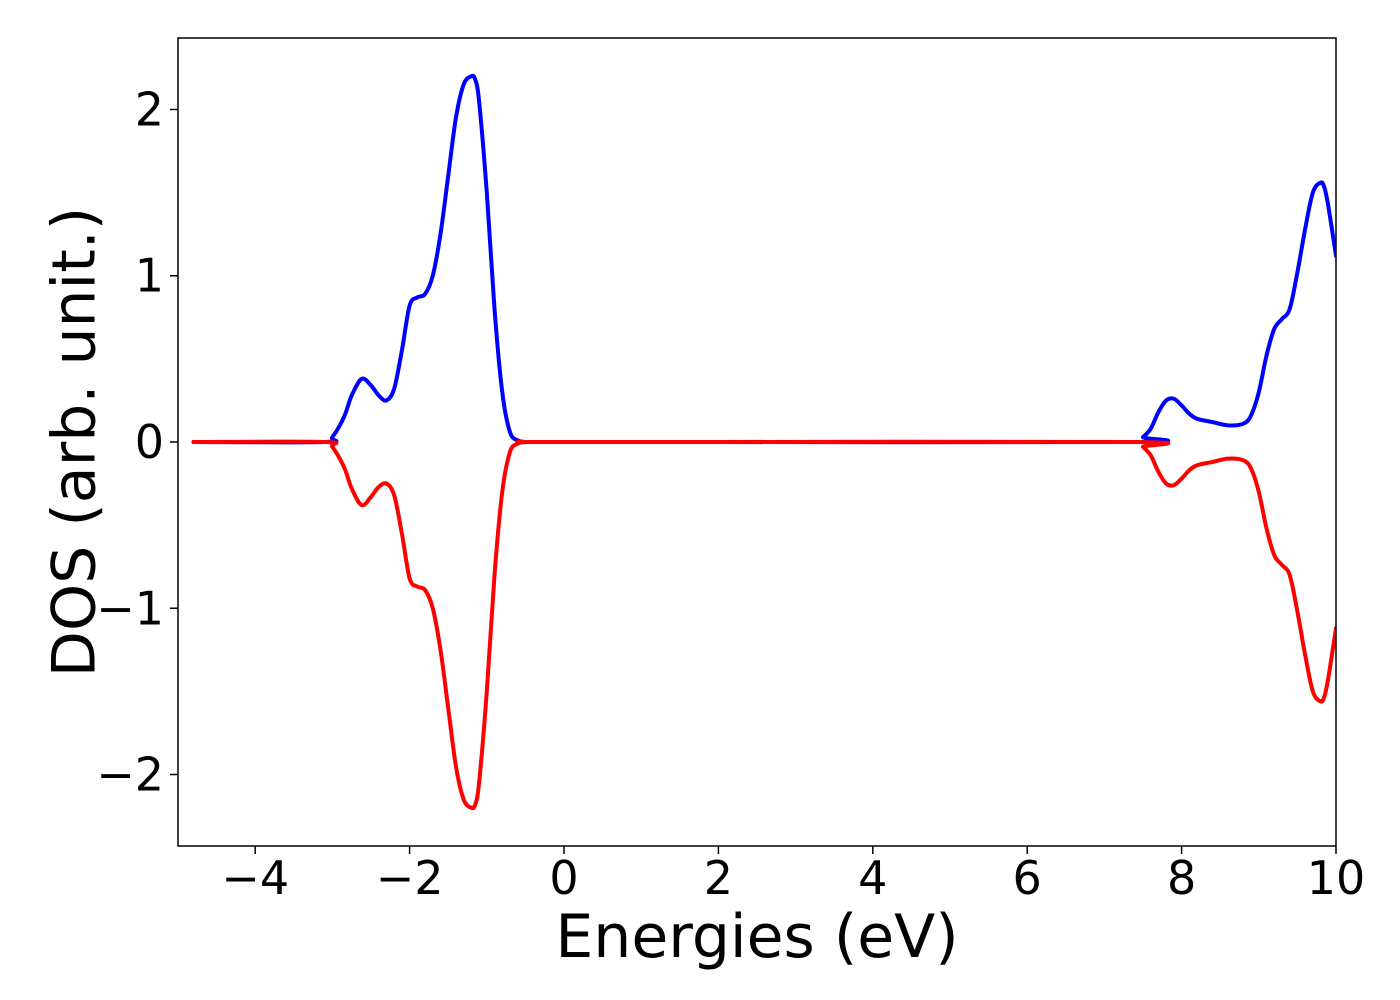 The height and width of the screenshot is (1000, 1400). I want to click on x-axis-label: Energies (eV), so click(756, 937).